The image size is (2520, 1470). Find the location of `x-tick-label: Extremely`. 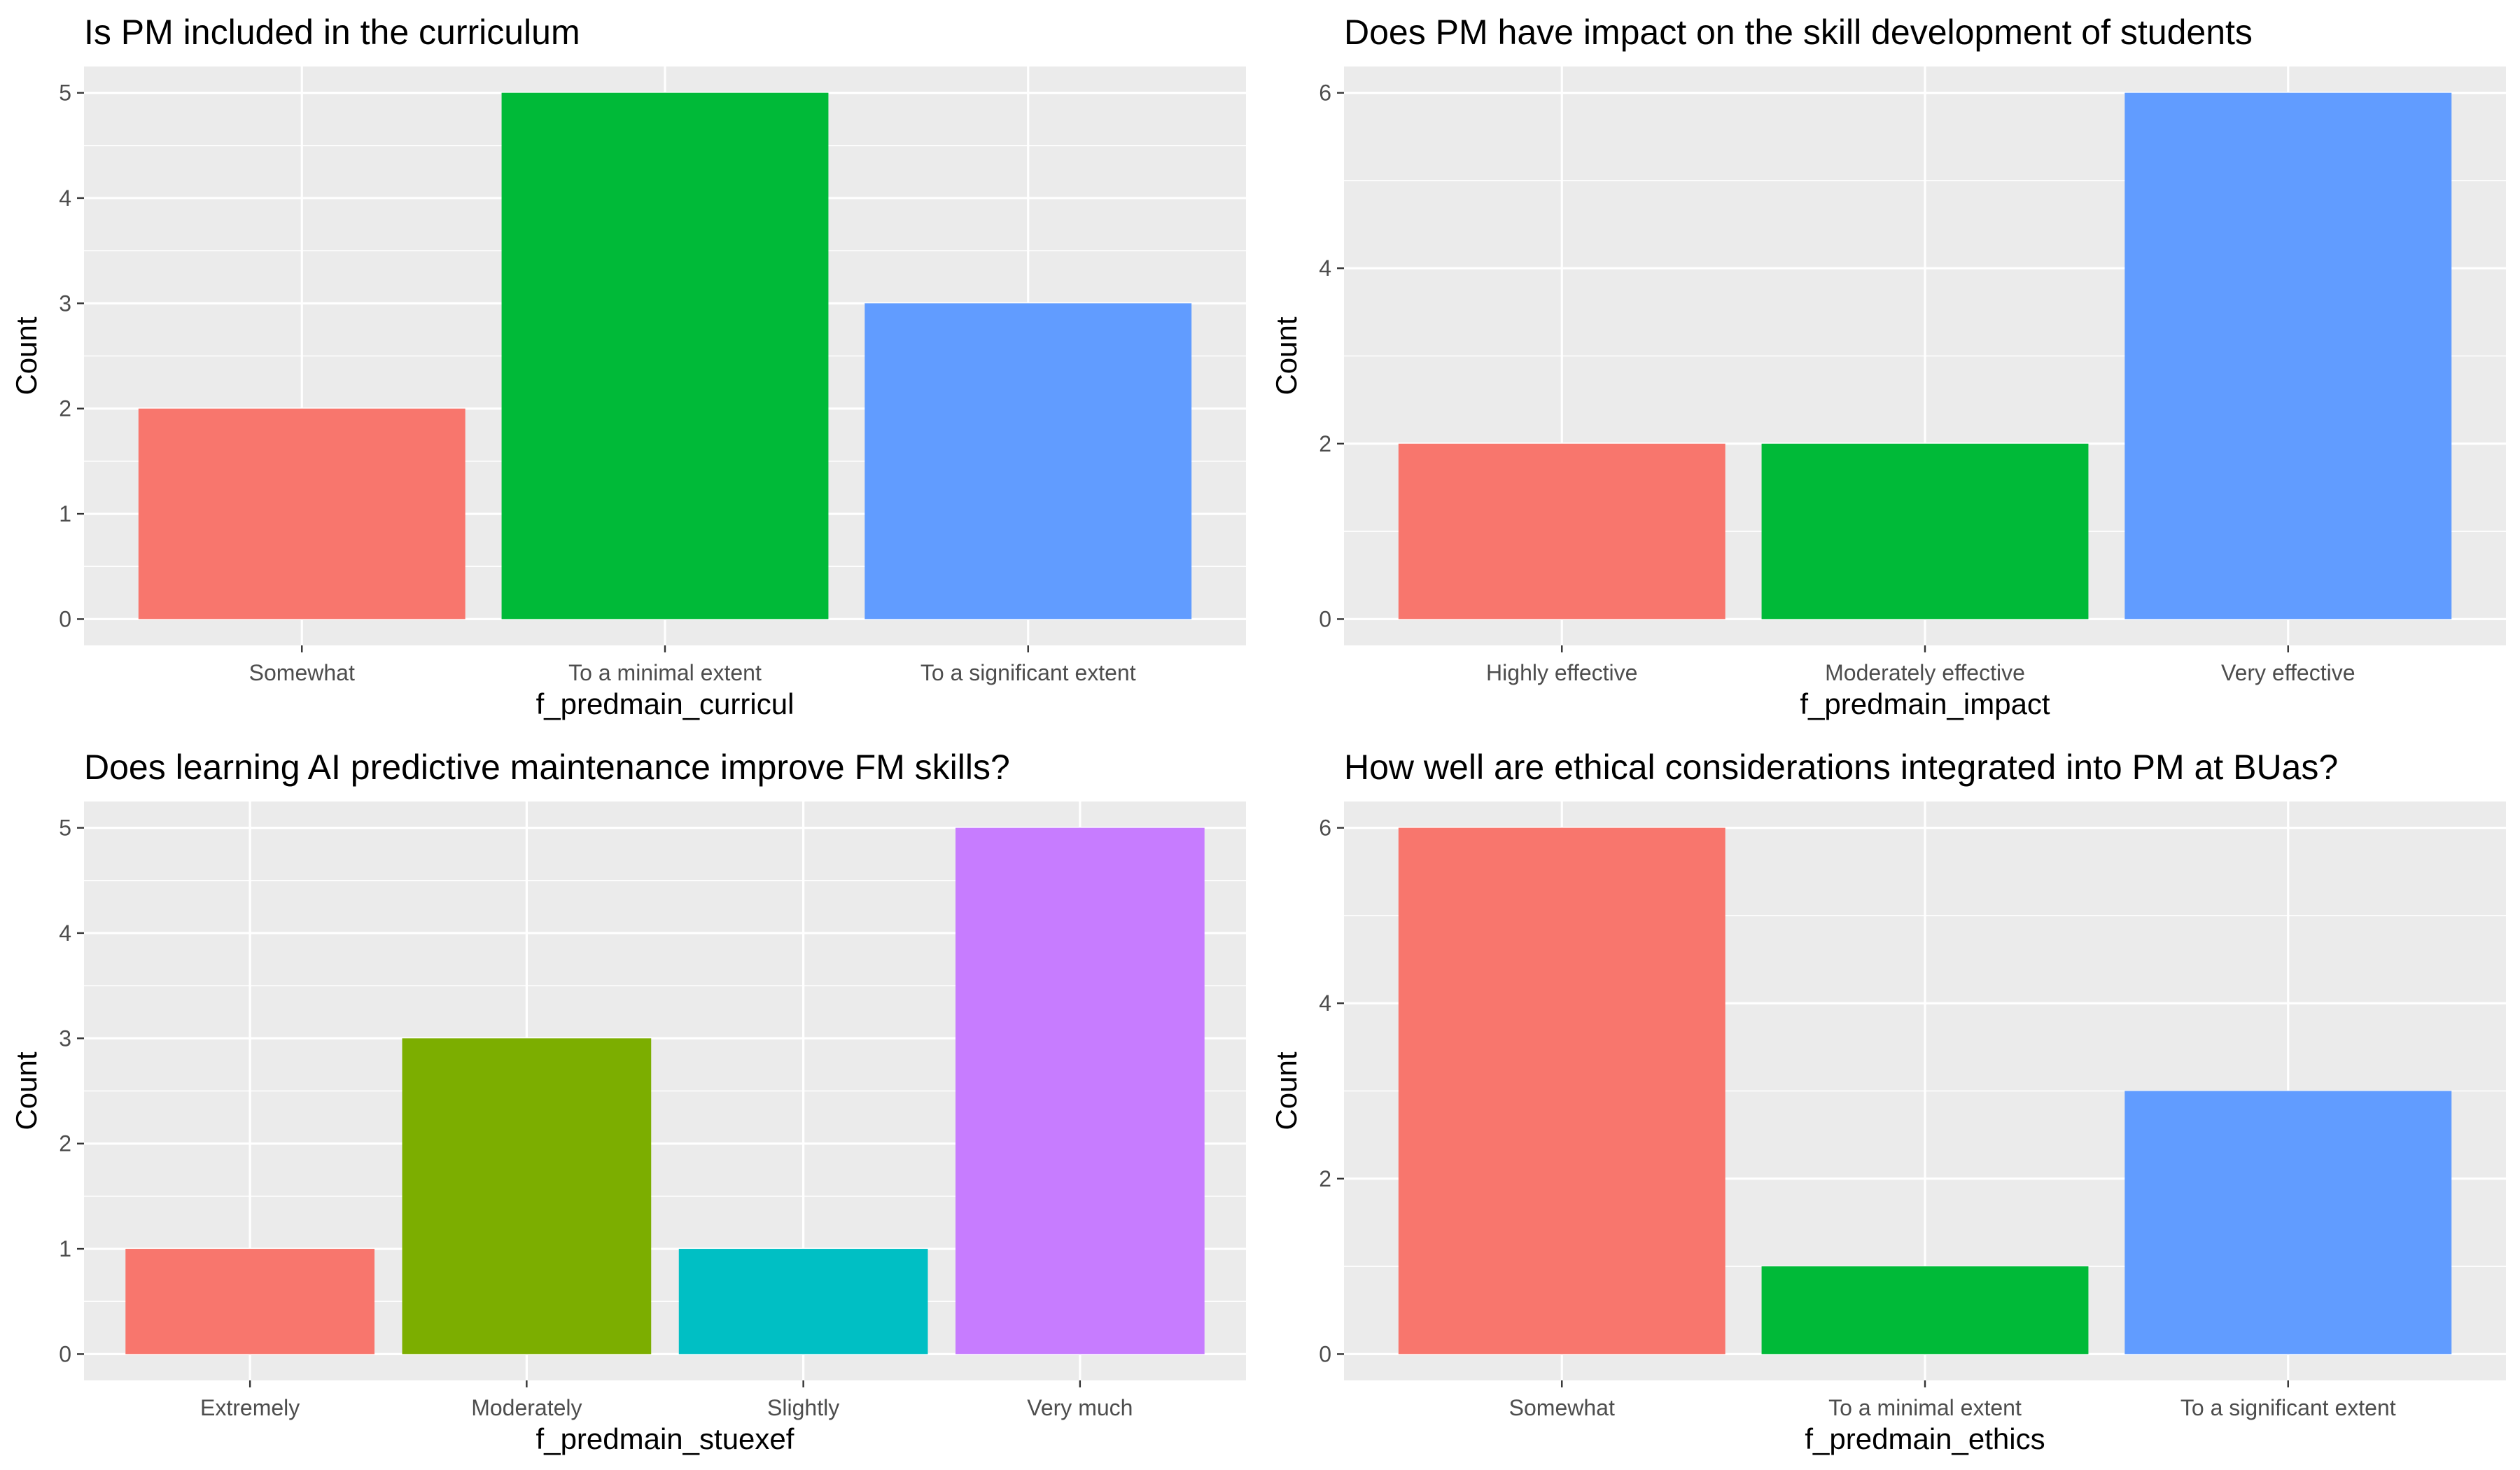

x-tick-label: Extremely is located at coordinates (250, 1407).